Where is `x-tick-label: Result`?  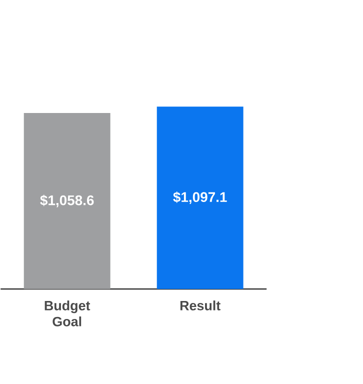 x-tick-label: Result is located at coordinates (200, 305).